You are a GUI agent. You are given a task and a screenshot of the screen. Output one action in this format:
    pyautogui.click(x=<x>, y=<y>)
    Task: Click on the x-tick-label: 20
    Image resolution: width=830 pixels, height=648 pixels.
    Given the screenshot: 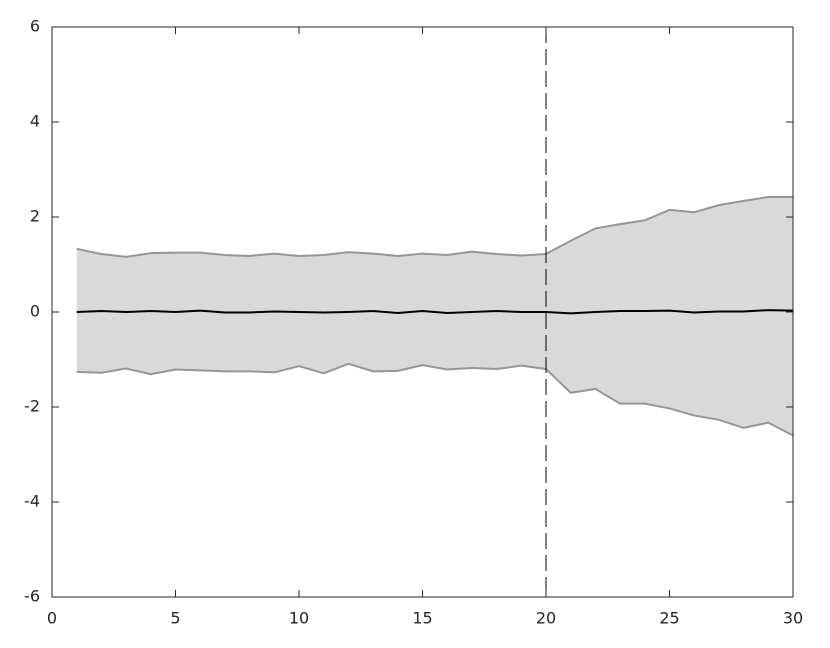 What is the action you would take?
    pyautogui.click(x=546, y=618)
    